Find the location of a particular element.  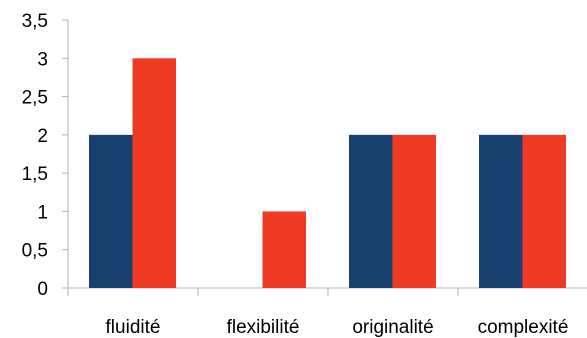

x-tick-label: originalité is located at coordinates (392, 327).